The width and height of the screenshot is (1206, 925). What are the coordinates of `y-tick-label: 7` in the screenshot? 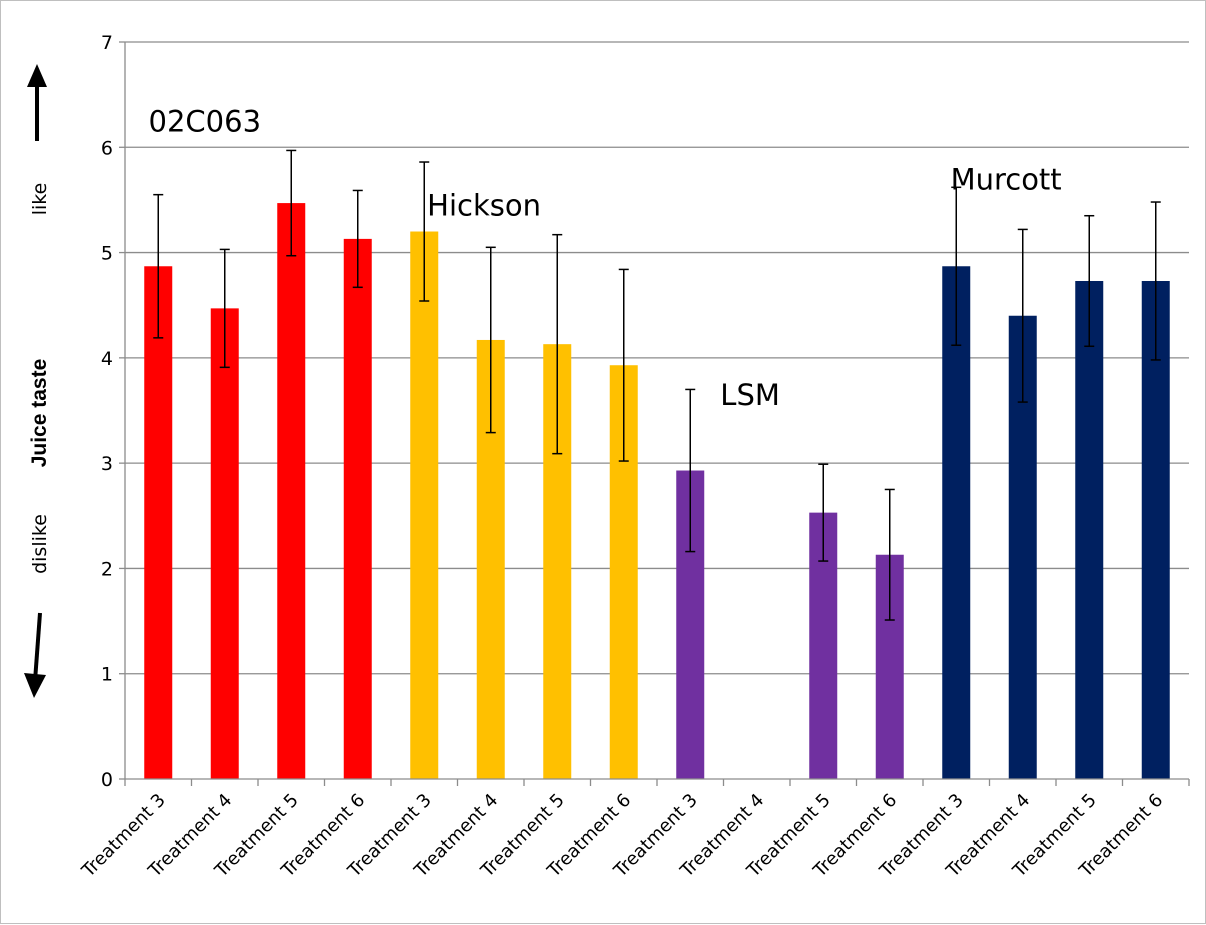 It's located at (107, 43).